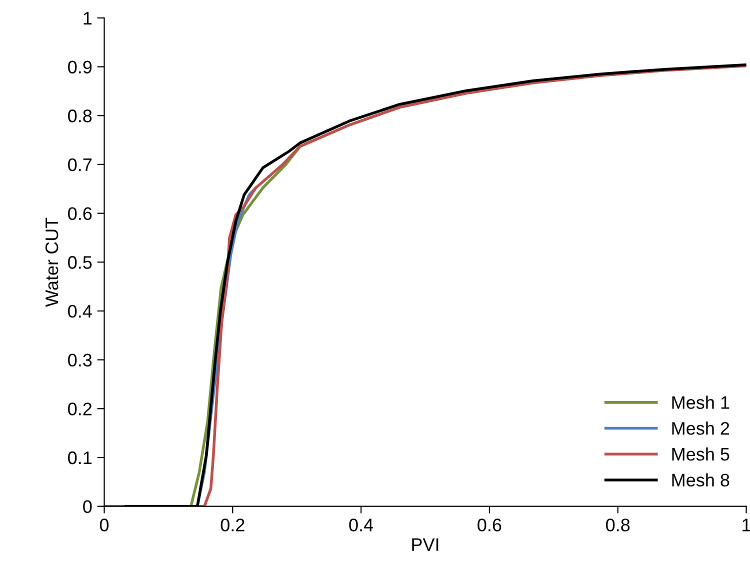 The image size is (750, 578). Describe the element at coordinates (701, 480) in the screenshot. I see `legend-label: Mesh 8` at that location.